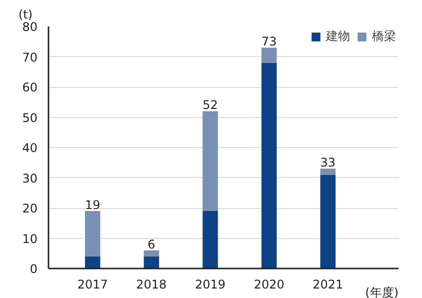 Image resolution: width=422 pixels, height=298 pixels. Describe the element at coordinates (328, 163) in the screenshot. I see `total-label: 33` at that location.